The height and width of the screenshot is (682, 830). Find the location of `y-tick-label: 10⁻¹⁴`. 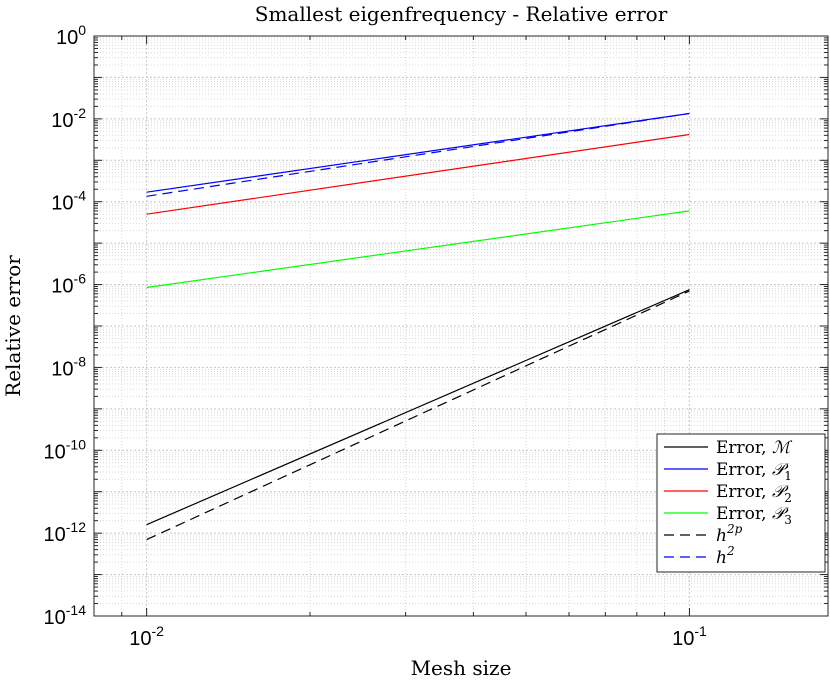

y-tick-label: 10⁻¹⁴ is located at coordinates (65, 615).